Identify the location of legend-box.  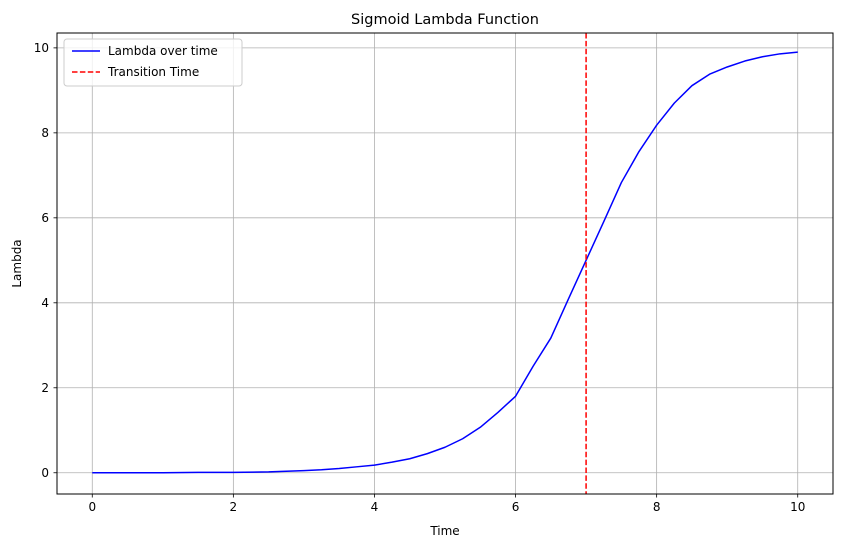
(153, 62).